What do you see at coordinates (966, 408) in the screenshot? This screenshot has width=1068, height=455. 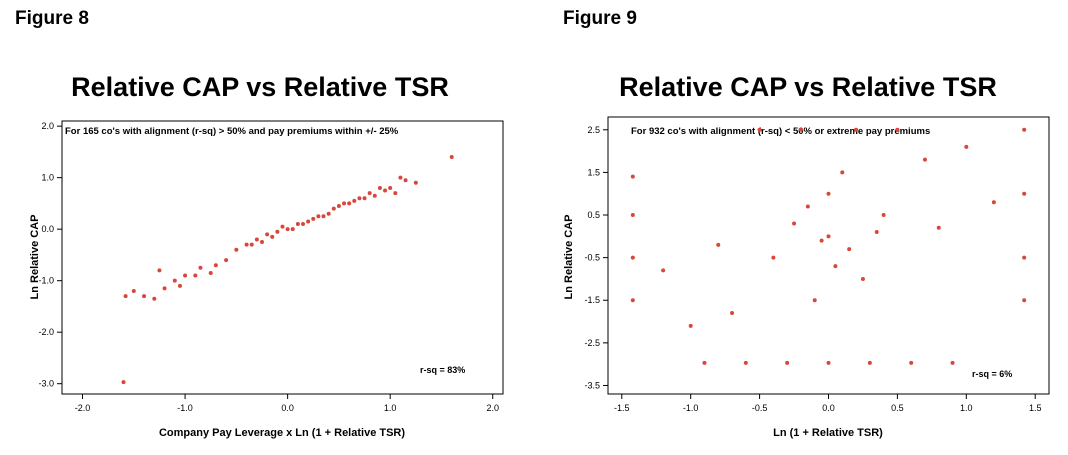 I see `figure-9-x-tick-label: 1.0` at bounding box center [966, 408].